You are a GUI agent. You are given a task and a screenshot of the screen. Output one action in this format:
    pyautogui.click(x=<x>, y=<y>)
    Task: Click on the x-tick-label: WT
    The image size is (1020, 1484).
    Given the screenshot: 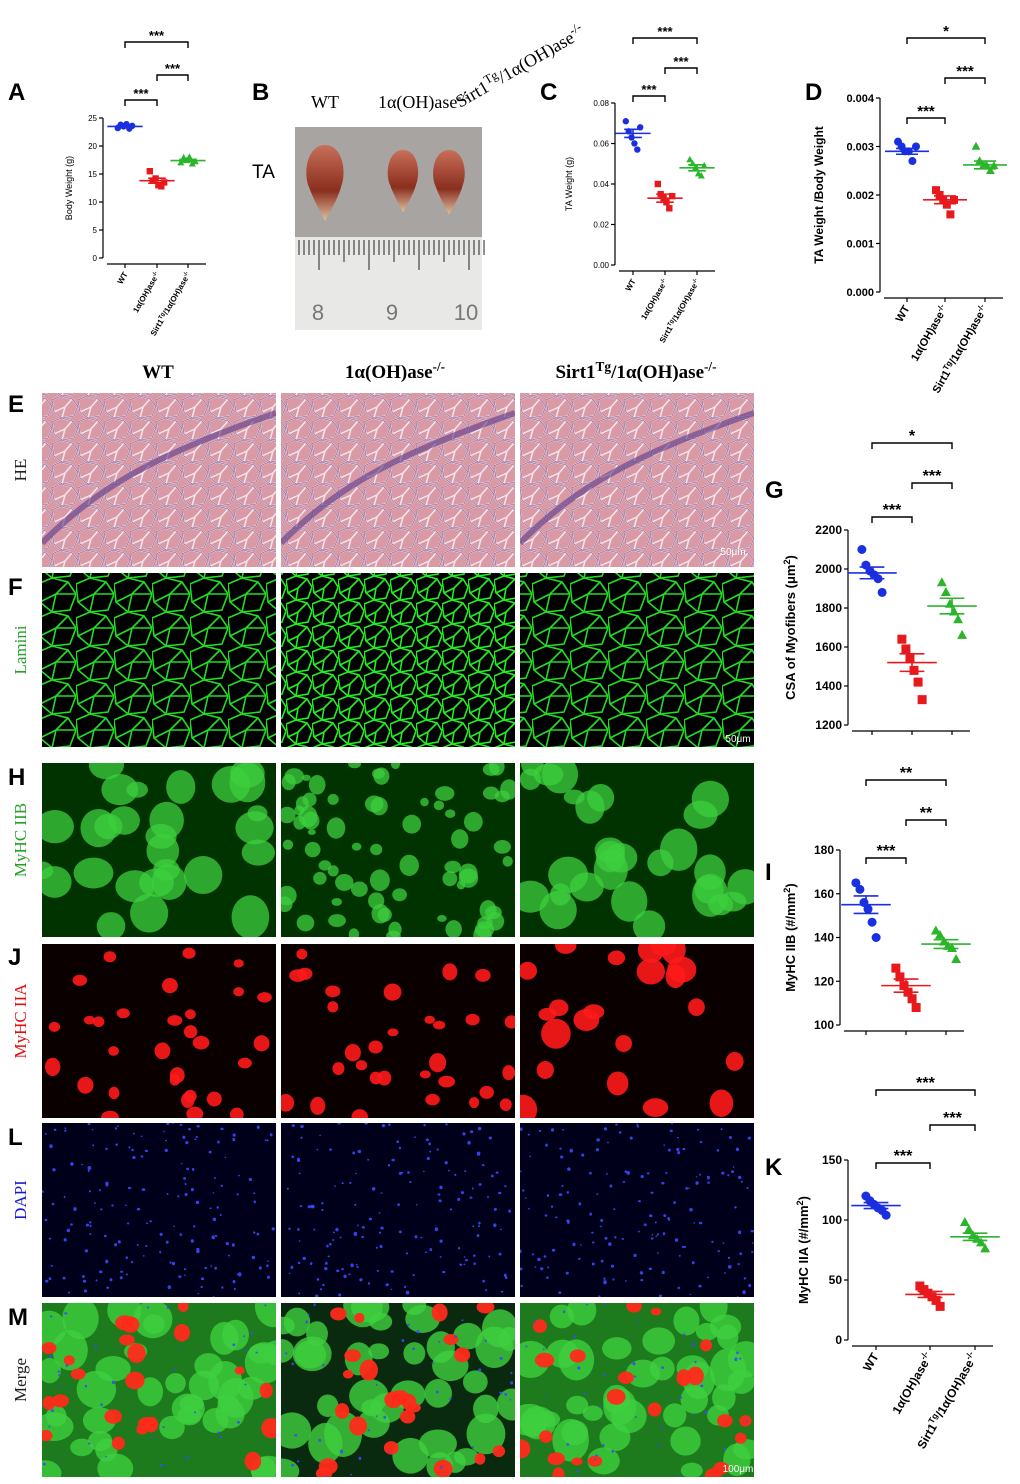 What is the action you would take?
    pyautogui.click(x=123, y=277)
    